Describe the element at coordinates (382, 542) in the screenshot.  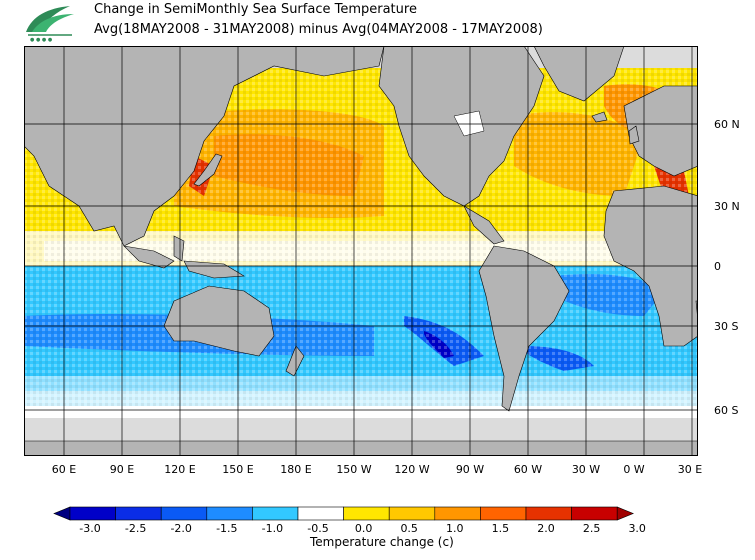
I see `colorbar-title: Temperature change (c)` at that location.